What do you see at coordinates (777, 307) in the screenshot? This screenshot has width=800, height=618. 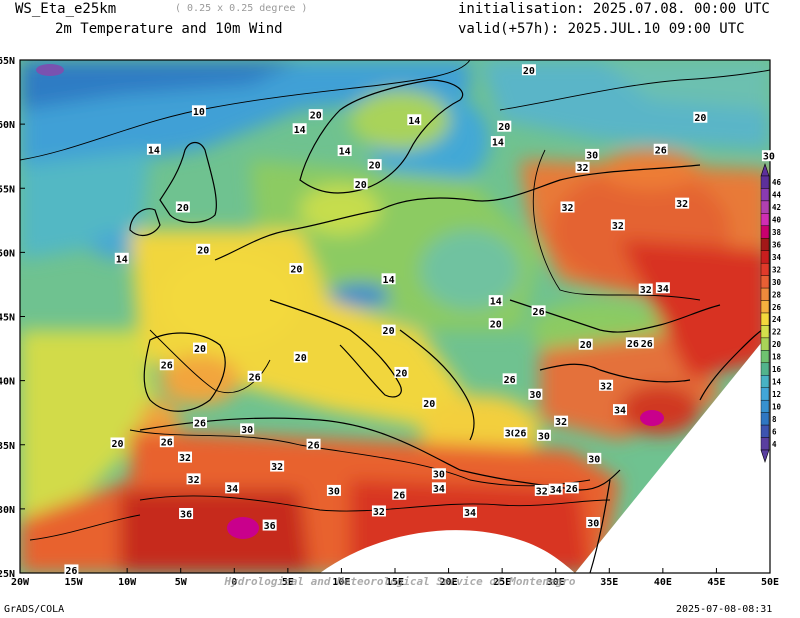 I see `colorbar-tick-label: 26` at bounding box center [777, 307].